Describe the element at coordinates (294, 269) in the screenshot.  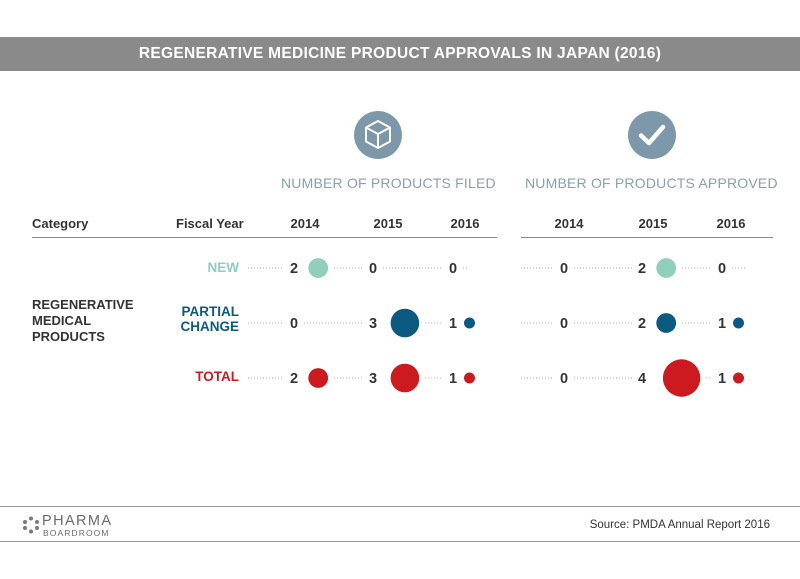
I see `new-filed-value-2014: 2` at that location.